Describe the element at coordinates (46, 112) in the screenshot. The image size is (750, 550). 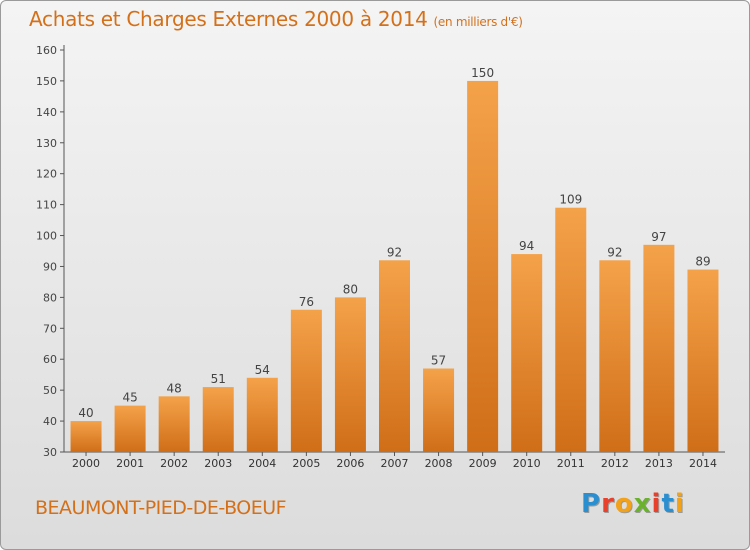
I see `y-tick-label: 140` at that location.